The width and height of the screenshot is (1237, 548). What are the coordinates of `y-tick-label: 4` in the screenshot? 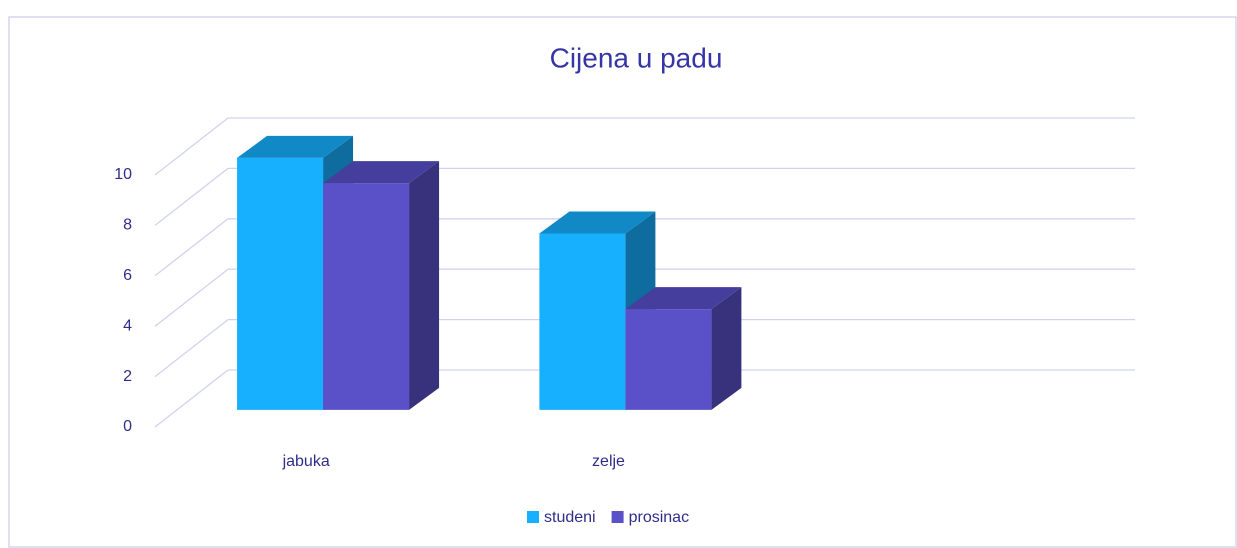 It's located at (127, 325).